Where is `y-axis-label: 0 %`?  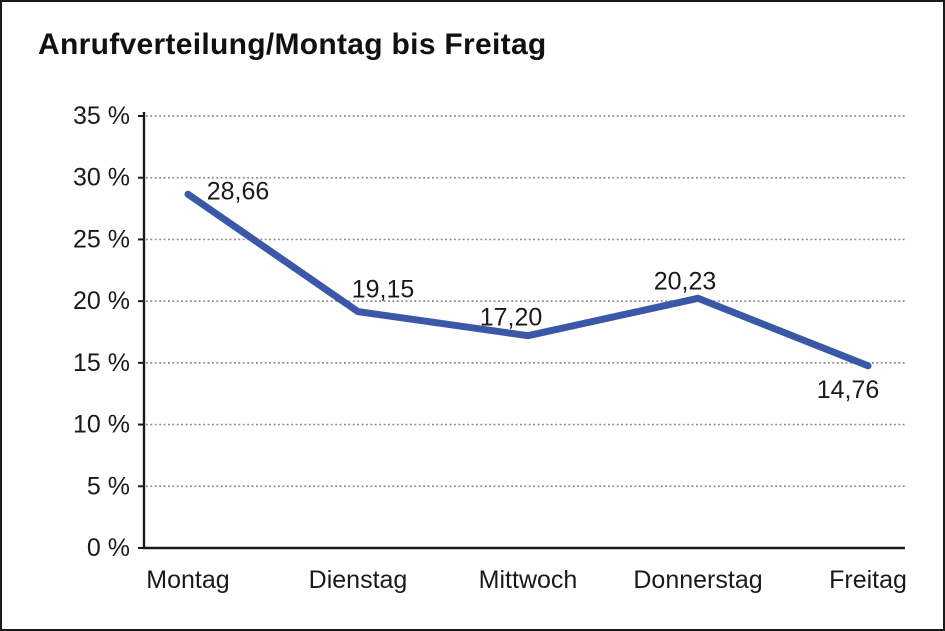
y-axis-label: 0 % is located at coordinates (108, 548).